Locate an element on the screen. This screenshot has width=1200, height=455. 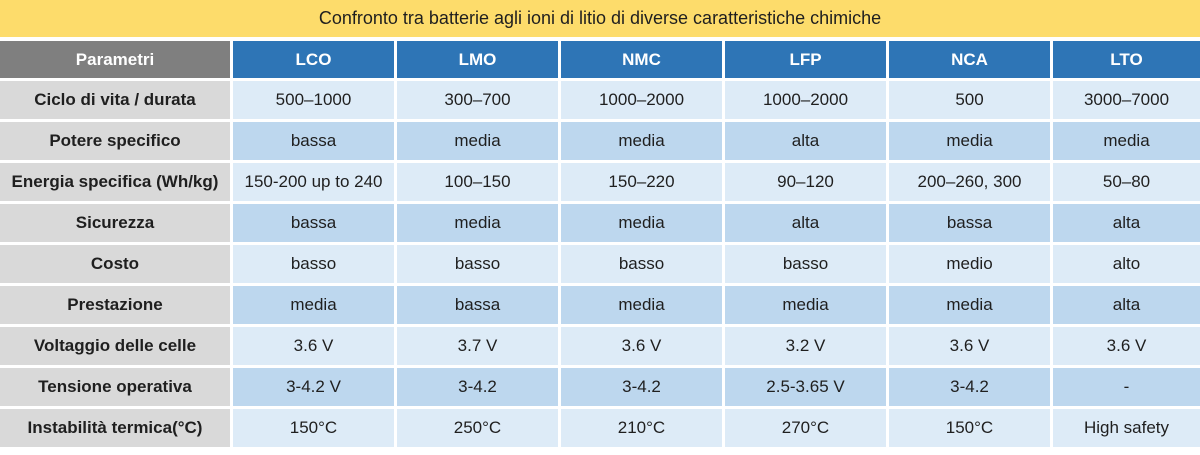
table-cell: 3.2 V is located at coordinates (807, 347).